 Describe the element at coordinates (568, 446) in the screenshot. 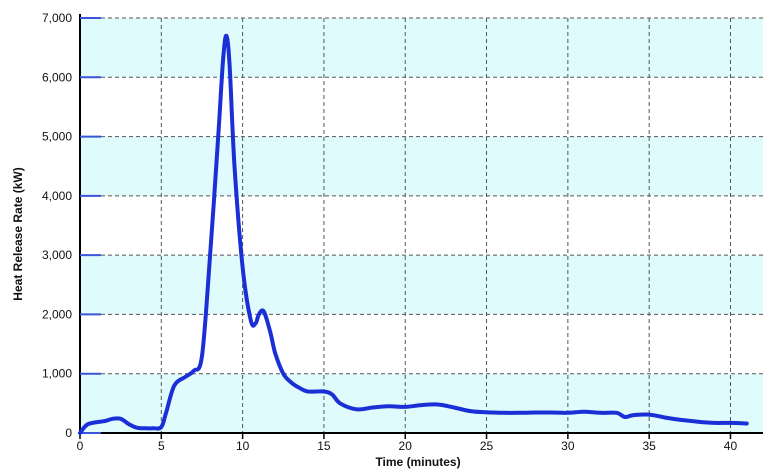

I see `x-tick-label: 30` at that location.